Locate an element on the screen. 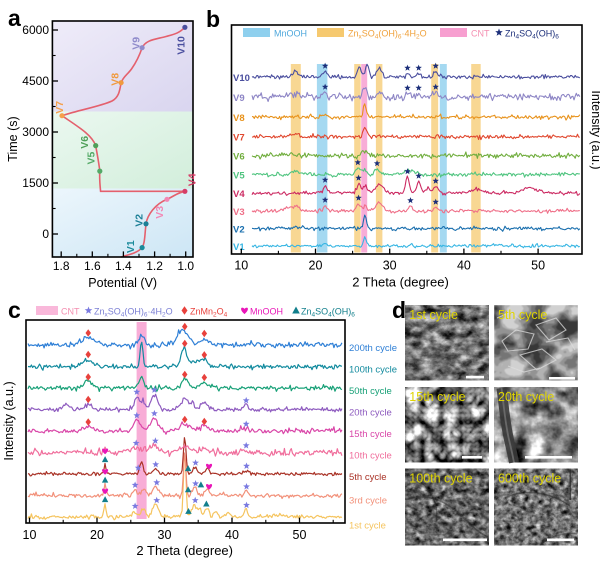 The height and width of the screenshot is (566, 600). svg-text: 1500 is located at coordinates (35, 183).